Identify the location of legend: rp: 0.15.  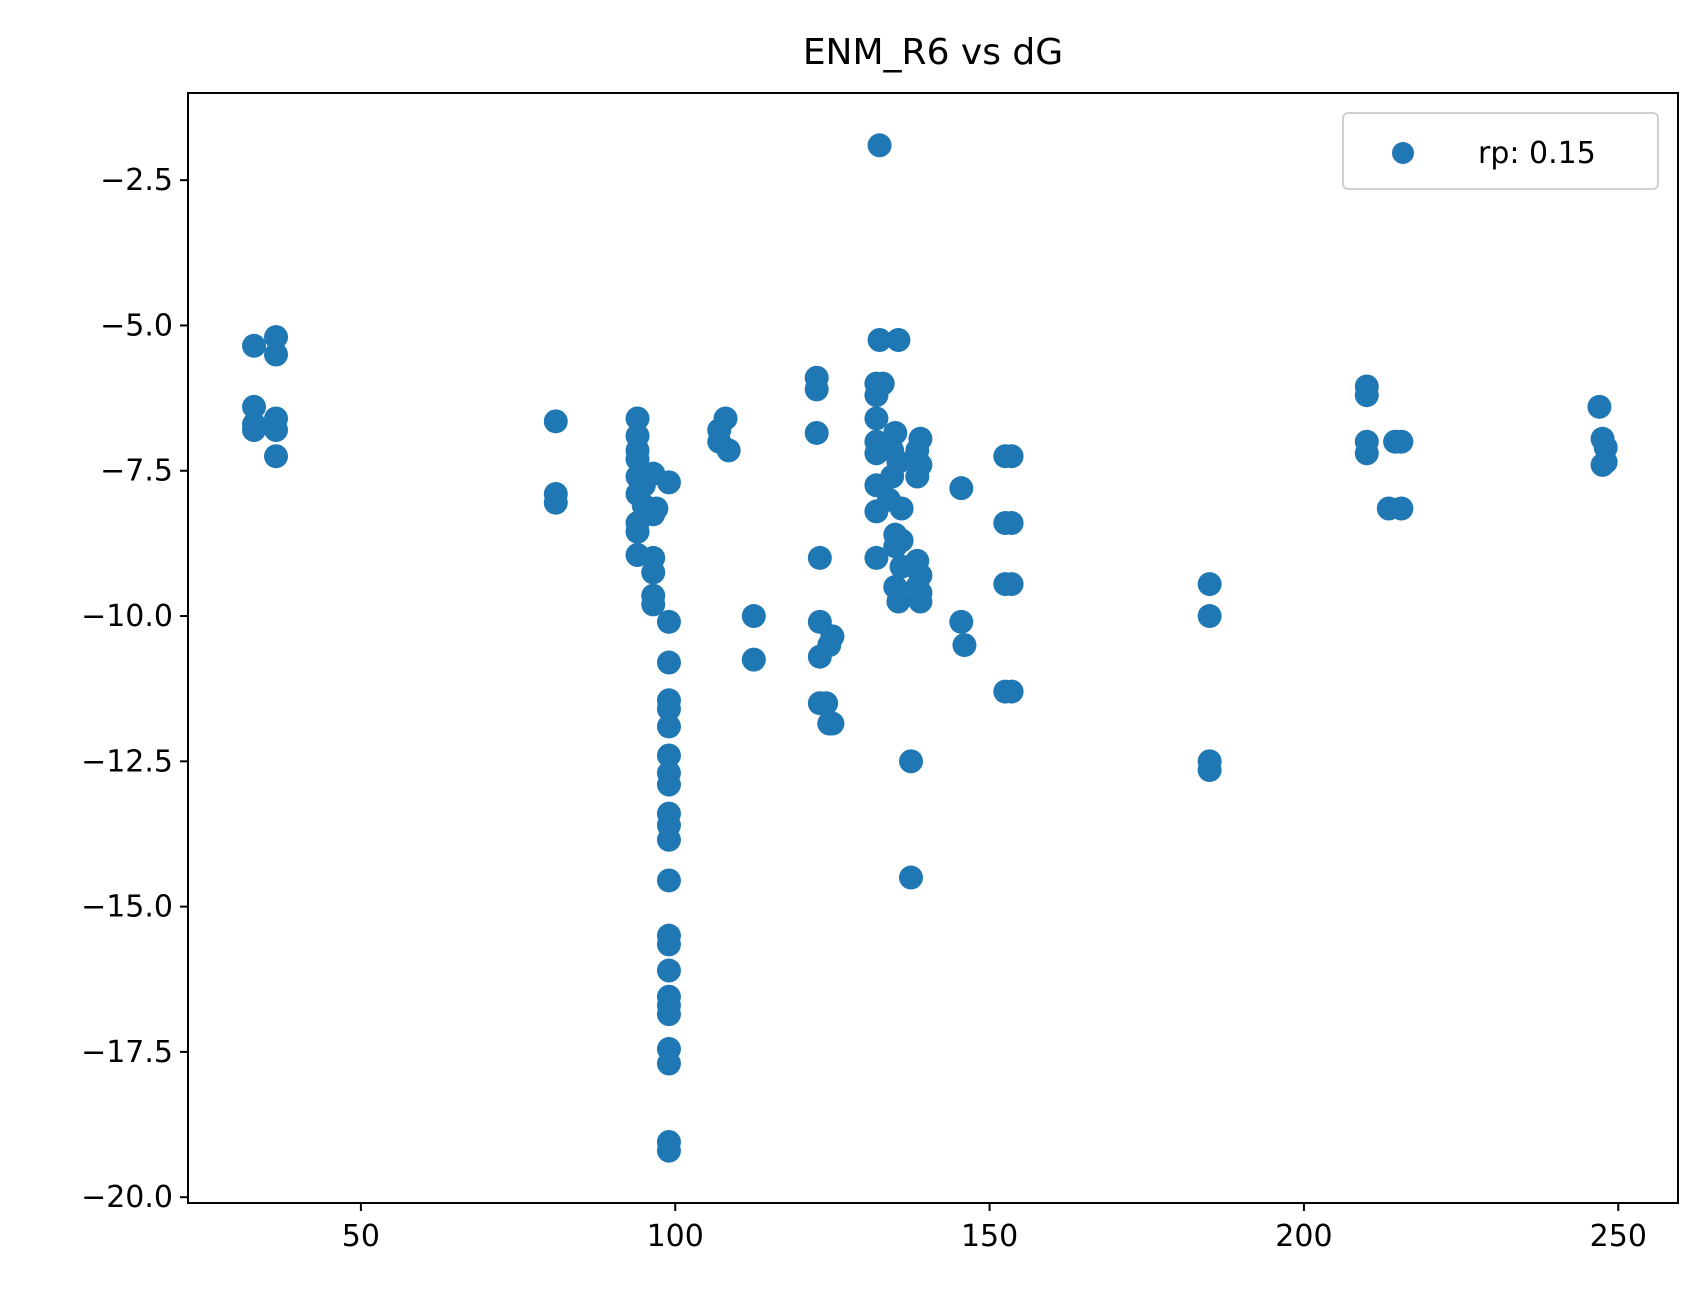
(1500, 151).